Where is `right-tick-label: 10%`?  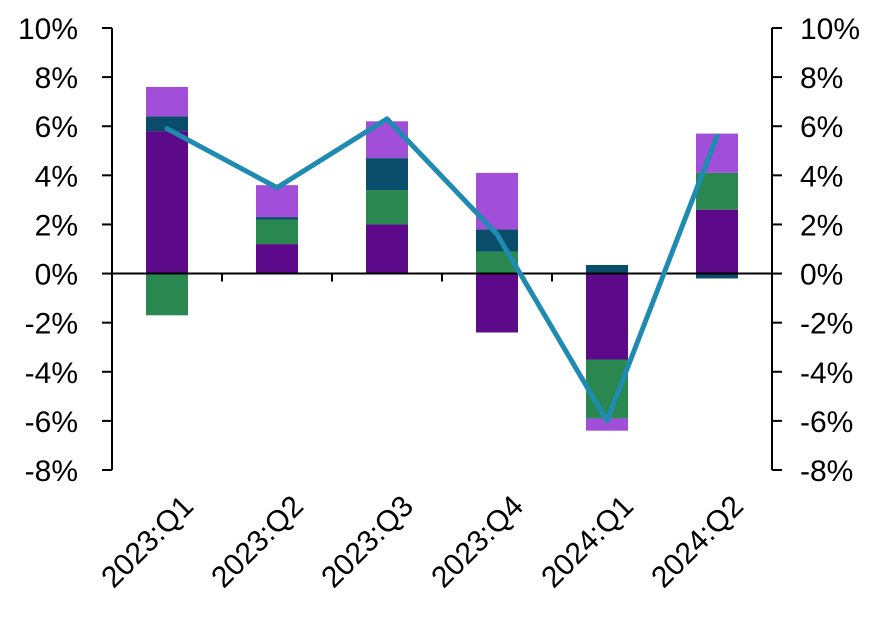
right-tick-label: 10% is located at coordinates (830, 29).